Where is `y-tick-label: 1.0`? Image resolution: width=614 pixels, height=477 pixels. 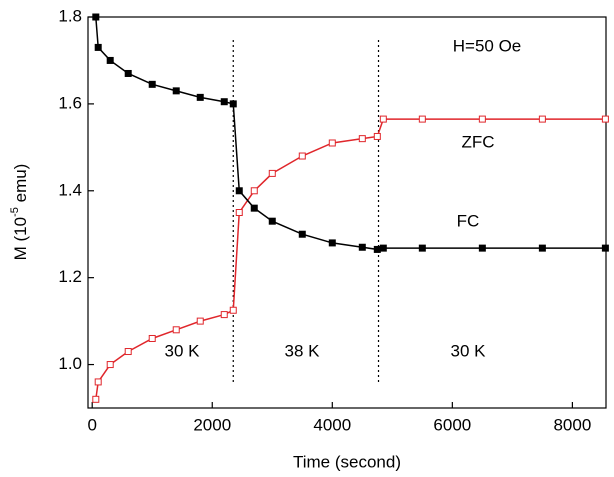 y-tick-label: 1.0 is located at coordinates (70, 363).